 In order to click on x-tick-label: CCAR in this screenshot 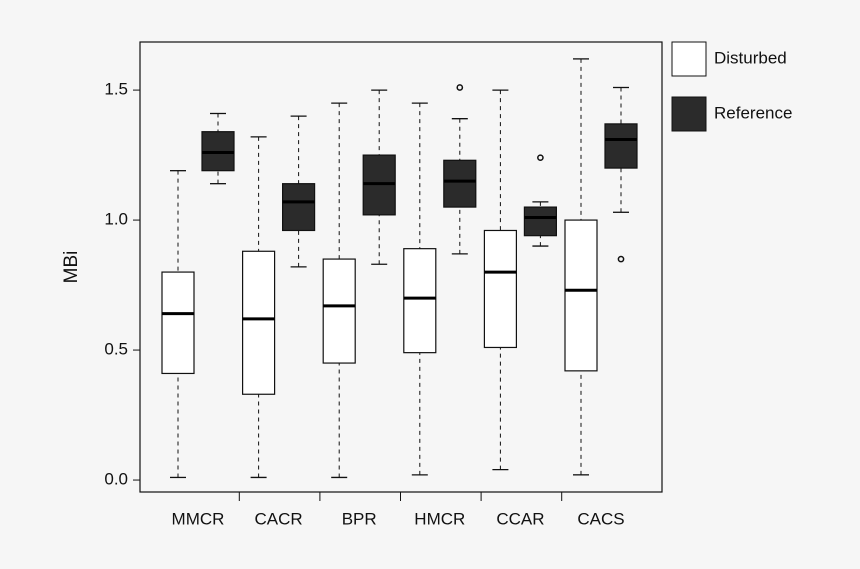, I will do `click(520, 518)`.